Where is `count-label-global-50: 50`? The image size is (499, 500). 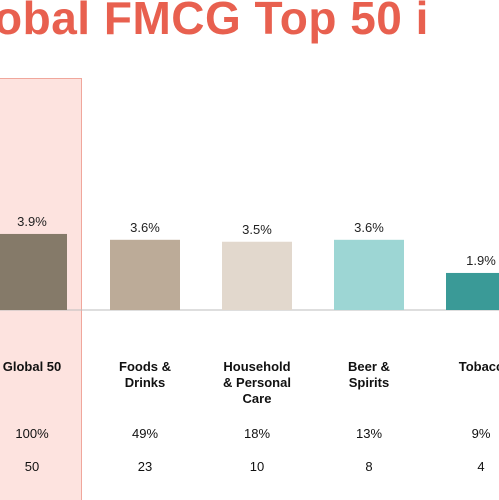
count-label-global-50: 50 is located at coordinates (32, 466).